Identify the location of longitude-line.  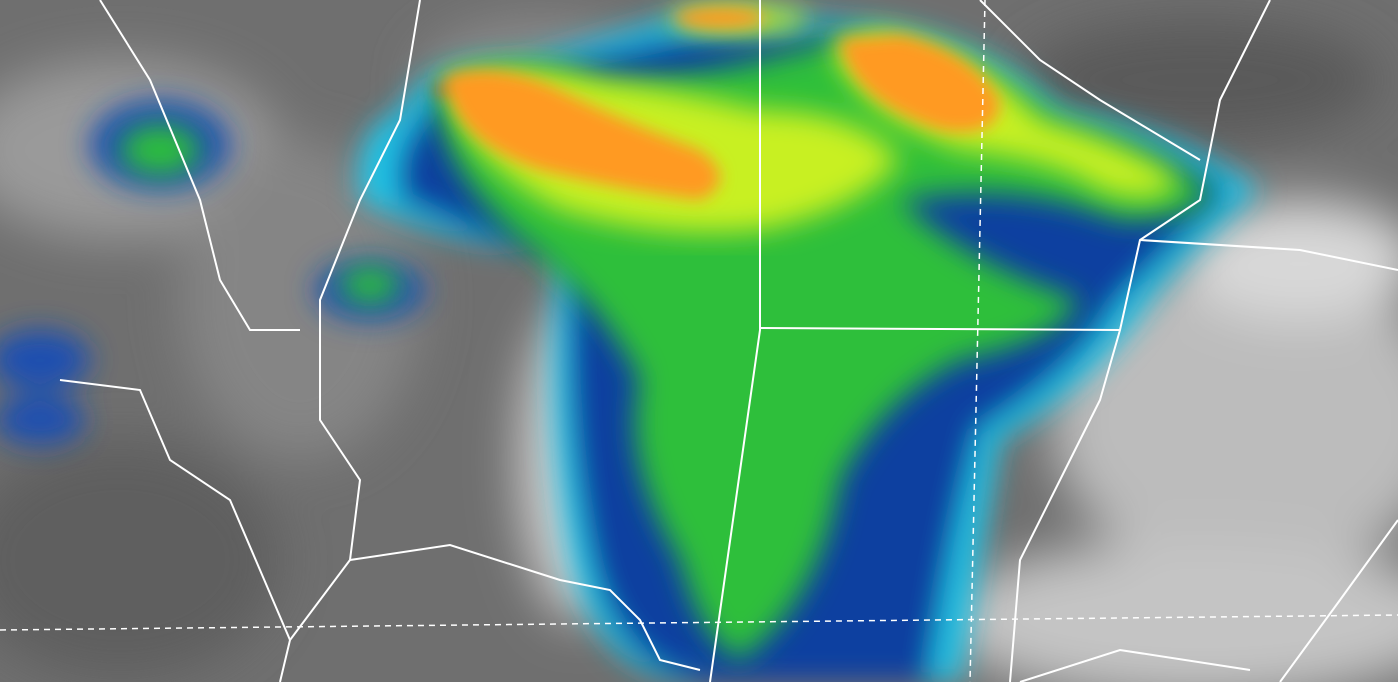
(977, 341).